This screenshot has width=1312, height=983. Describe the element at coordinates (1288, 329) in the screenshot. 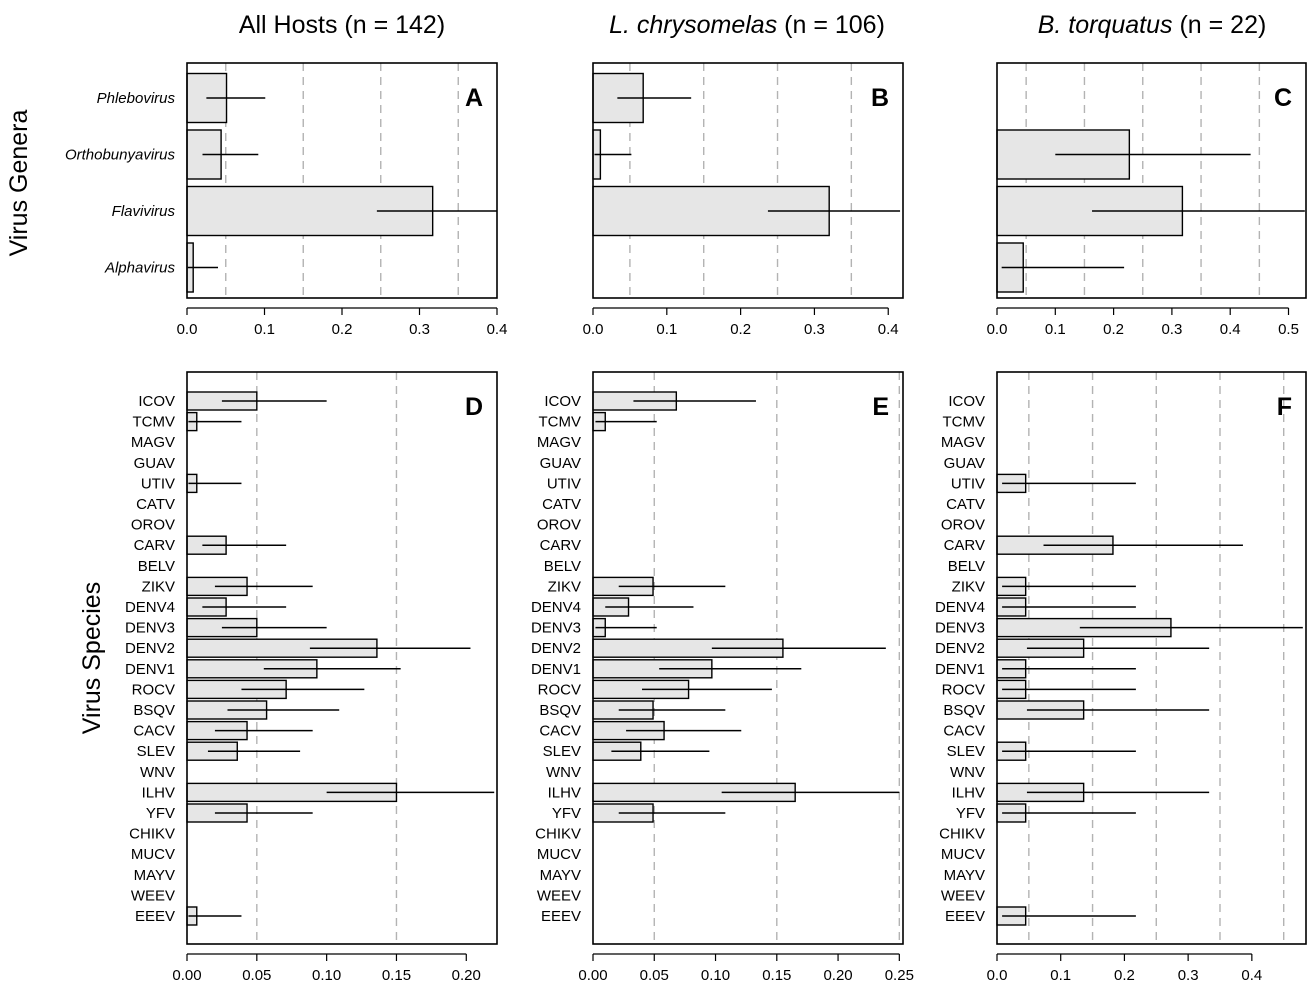

I see `x-tick-label: 0.5` at that location.